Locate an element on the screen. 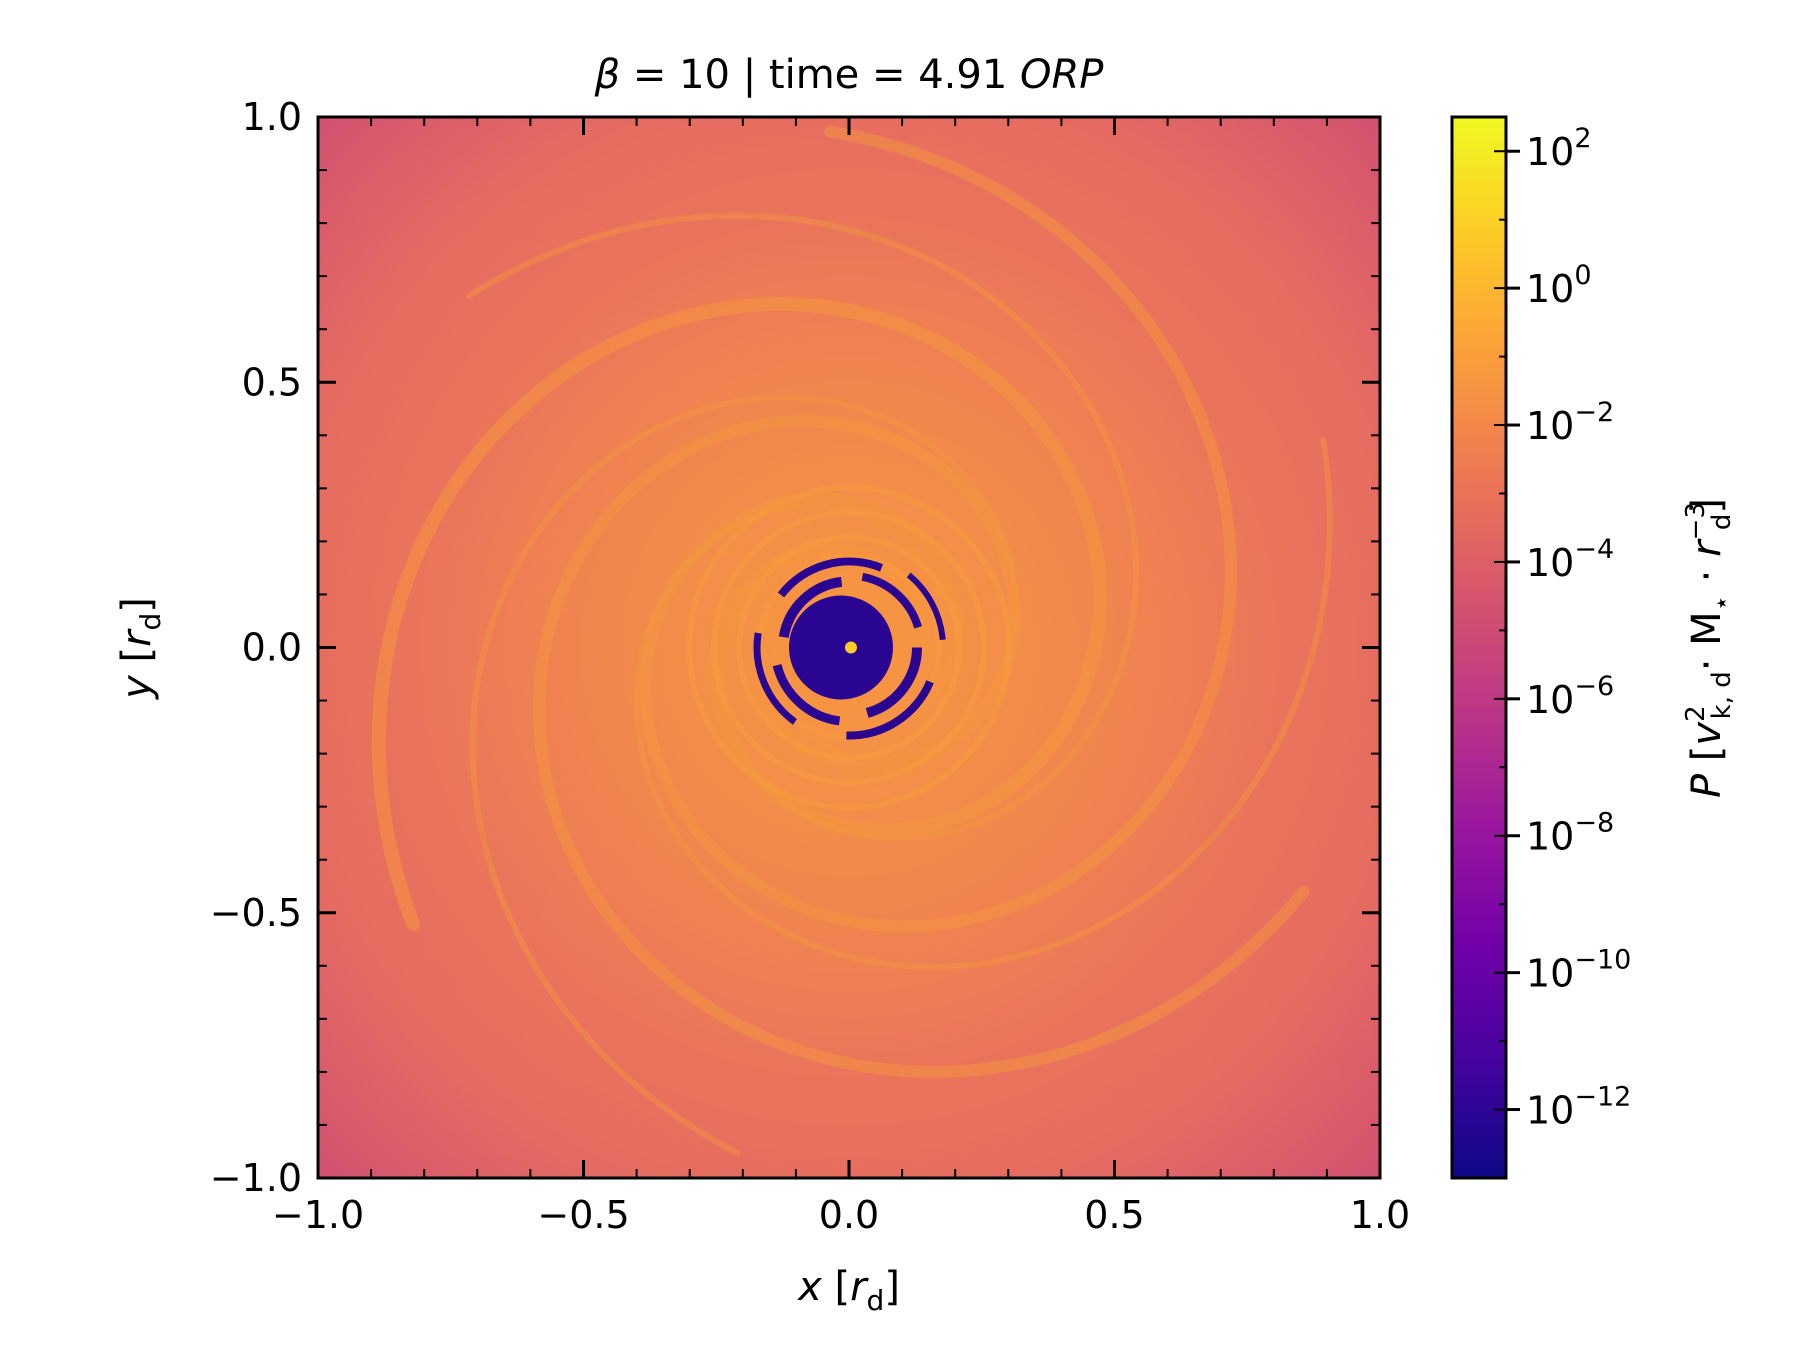 This screenshot has height=1354, width=1800. x-tick-label: 0.0 is located at coordinates (849, 1215).